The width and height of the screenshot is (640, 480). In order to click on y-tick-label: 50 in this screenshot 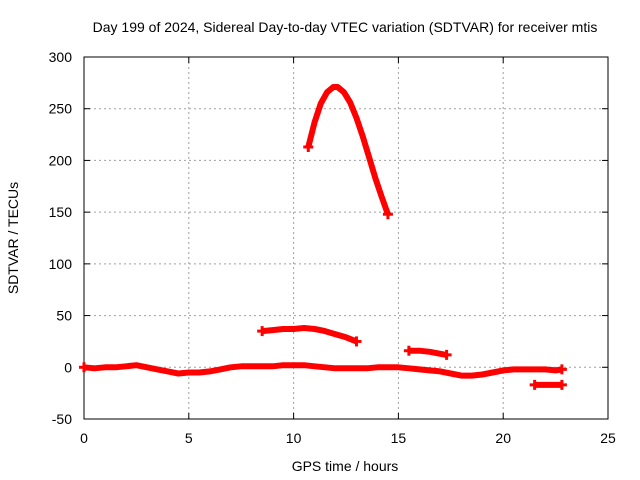, I will do `click(64, 316)`.